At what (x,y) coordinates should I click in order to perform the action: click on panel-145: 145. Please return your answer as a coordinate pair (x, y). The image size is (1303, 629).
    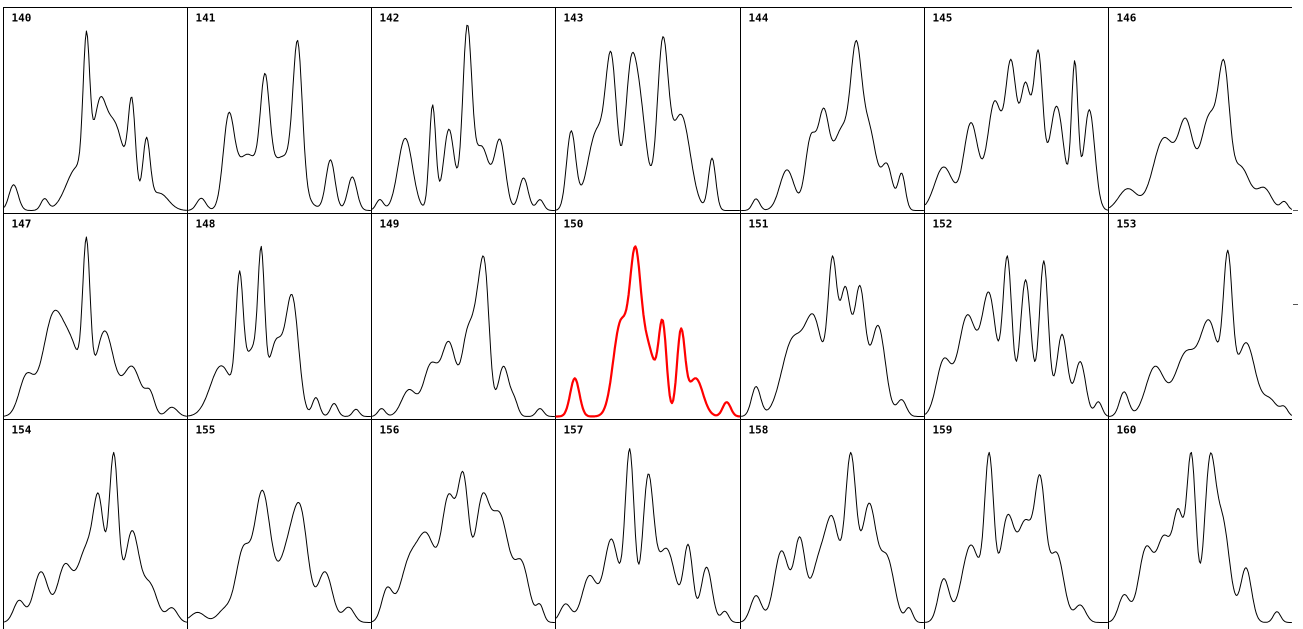
    Looking at the image, I should click on (1016, 110).